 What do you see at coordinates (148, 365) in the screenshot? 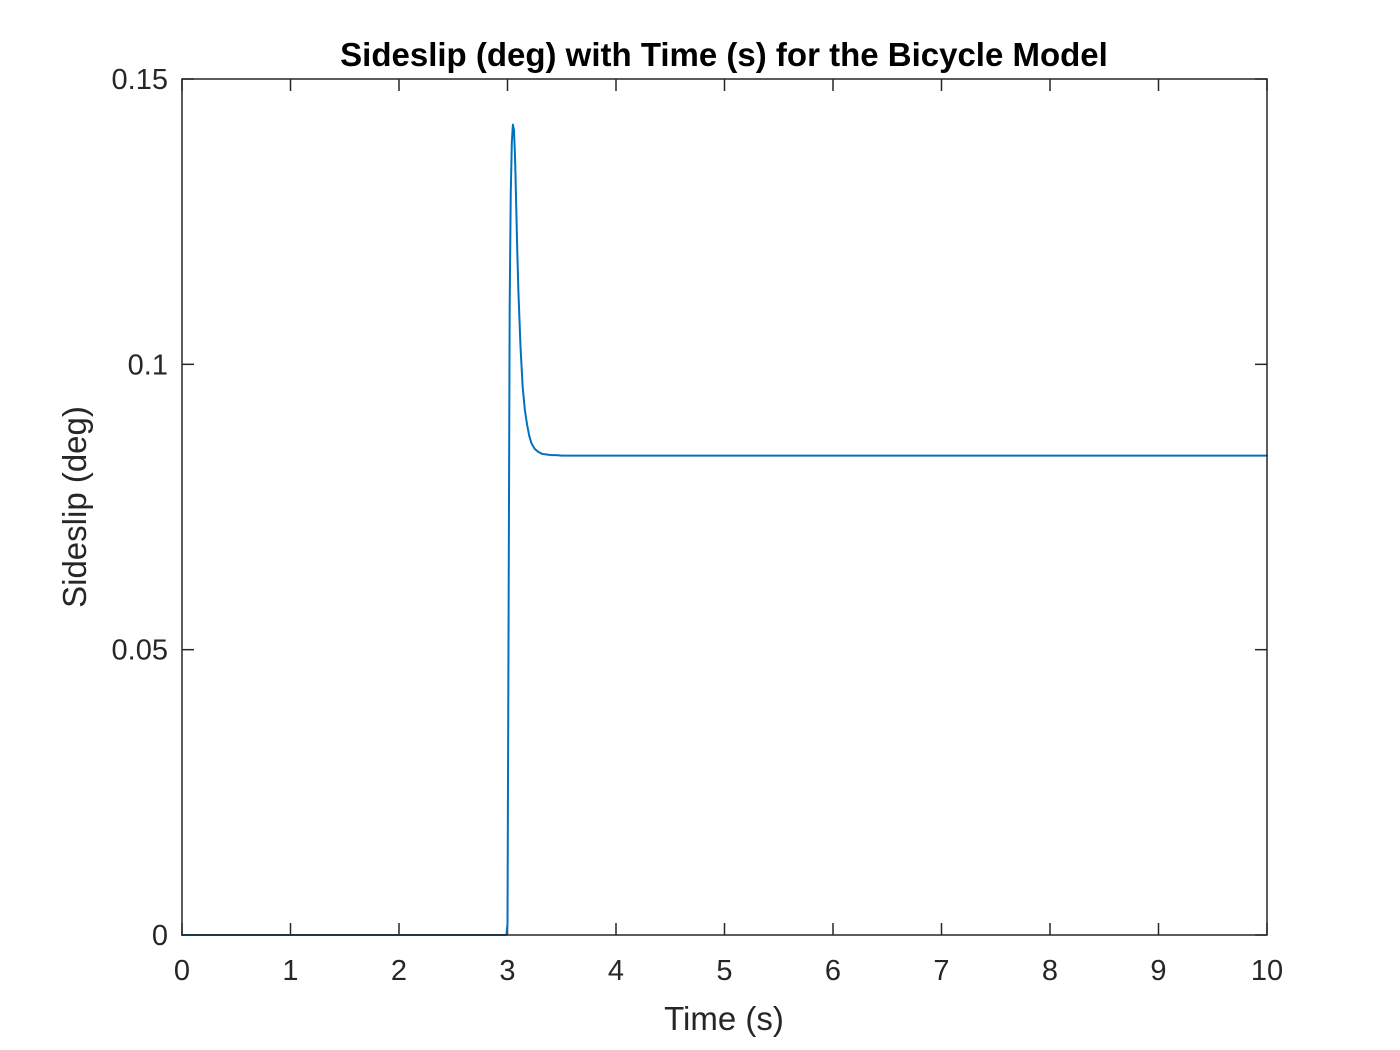
I see `y-tick-label: 0.1` at bounding box center [148, 365].